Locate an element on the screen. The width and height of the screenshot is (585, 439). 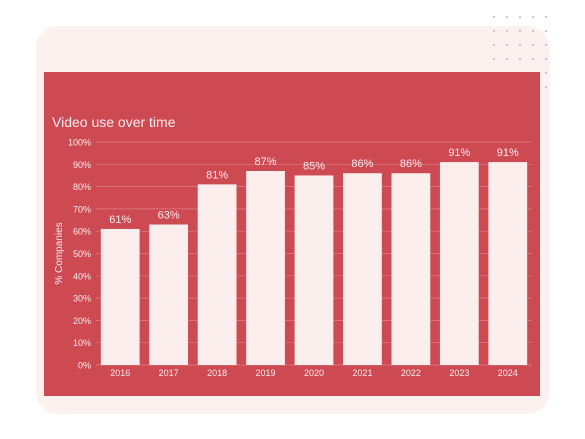
chart-title: Video use over time is located at coordinates (114, 122).